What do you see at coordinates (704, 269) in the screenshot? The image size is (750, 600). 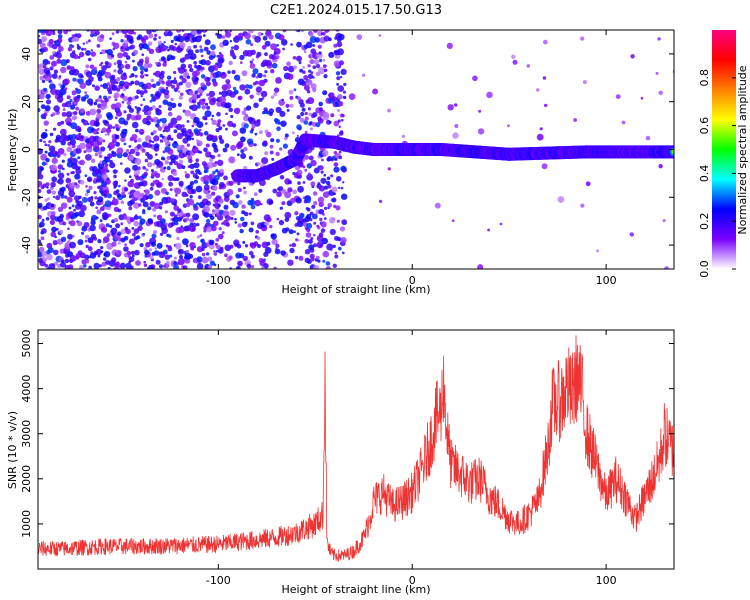 I see `colorbar-tick-label: 0.0` at bounding box center [704, 269].